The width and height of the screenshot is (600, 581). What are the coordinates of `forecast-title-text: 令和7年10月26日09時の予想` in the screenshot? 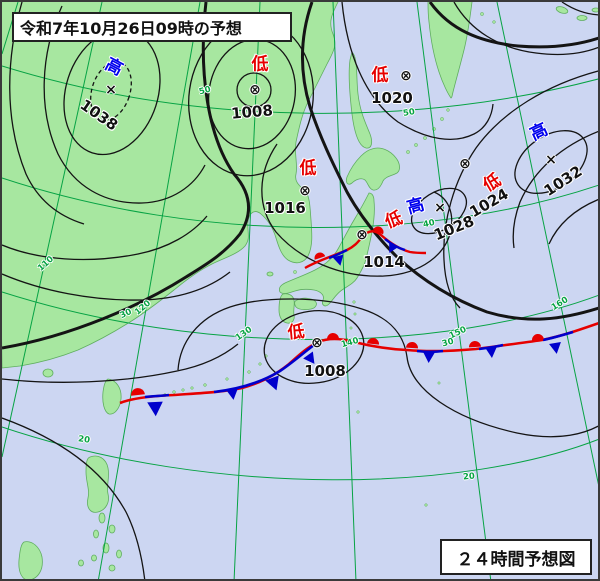 It's located at (131, 28).